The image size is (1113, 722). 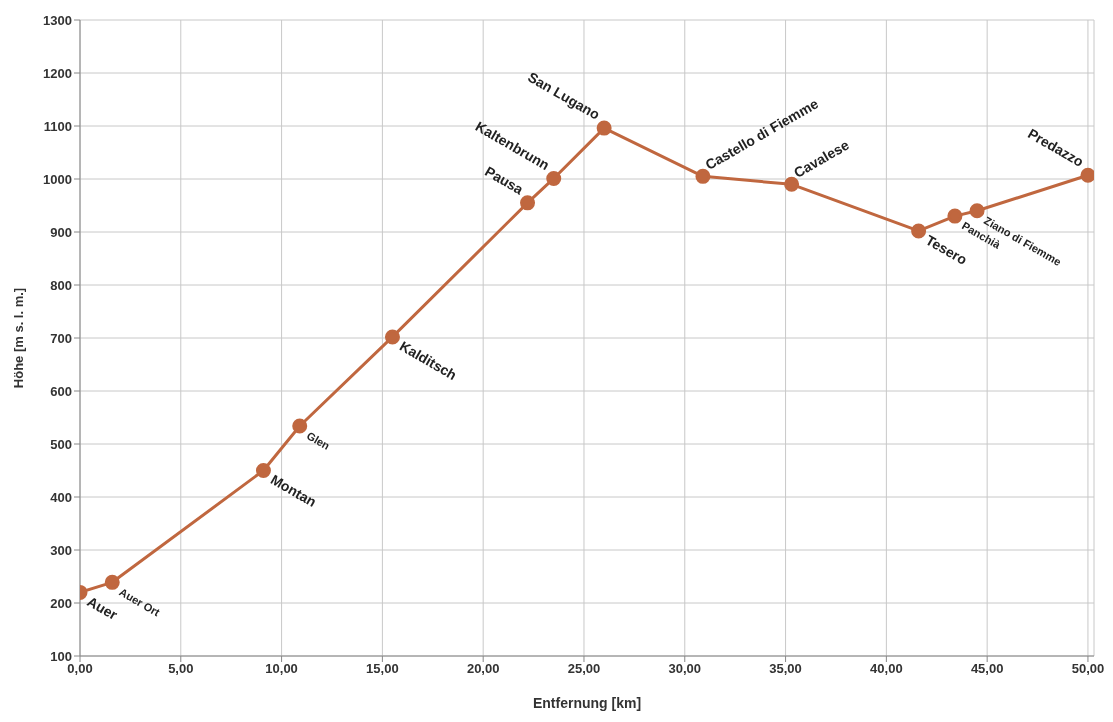 I want to click on y-tick-label: 1000, so click(x=57, y=179).